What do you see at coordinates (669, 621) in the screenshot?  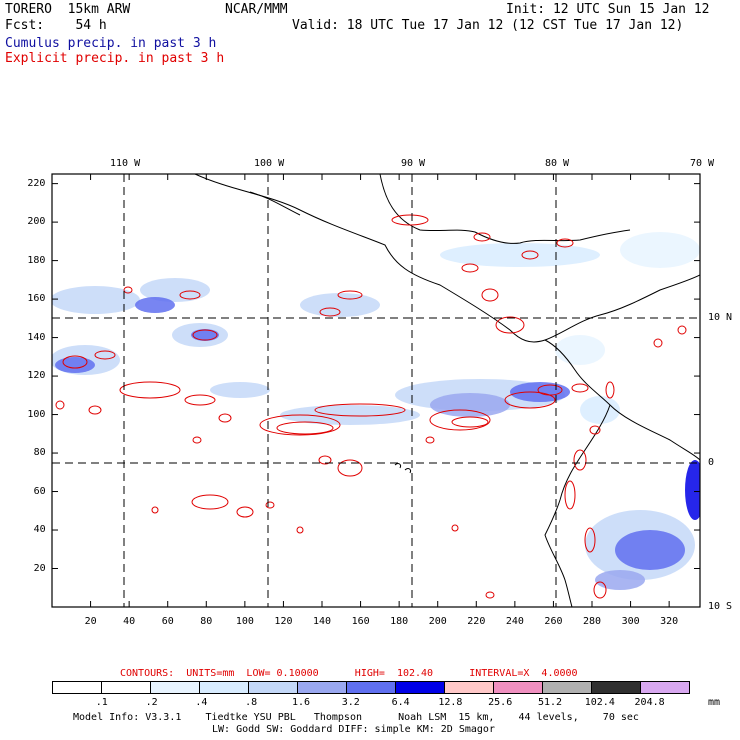 I see `x-tick-label: 320` at bounding box center [669, 621].